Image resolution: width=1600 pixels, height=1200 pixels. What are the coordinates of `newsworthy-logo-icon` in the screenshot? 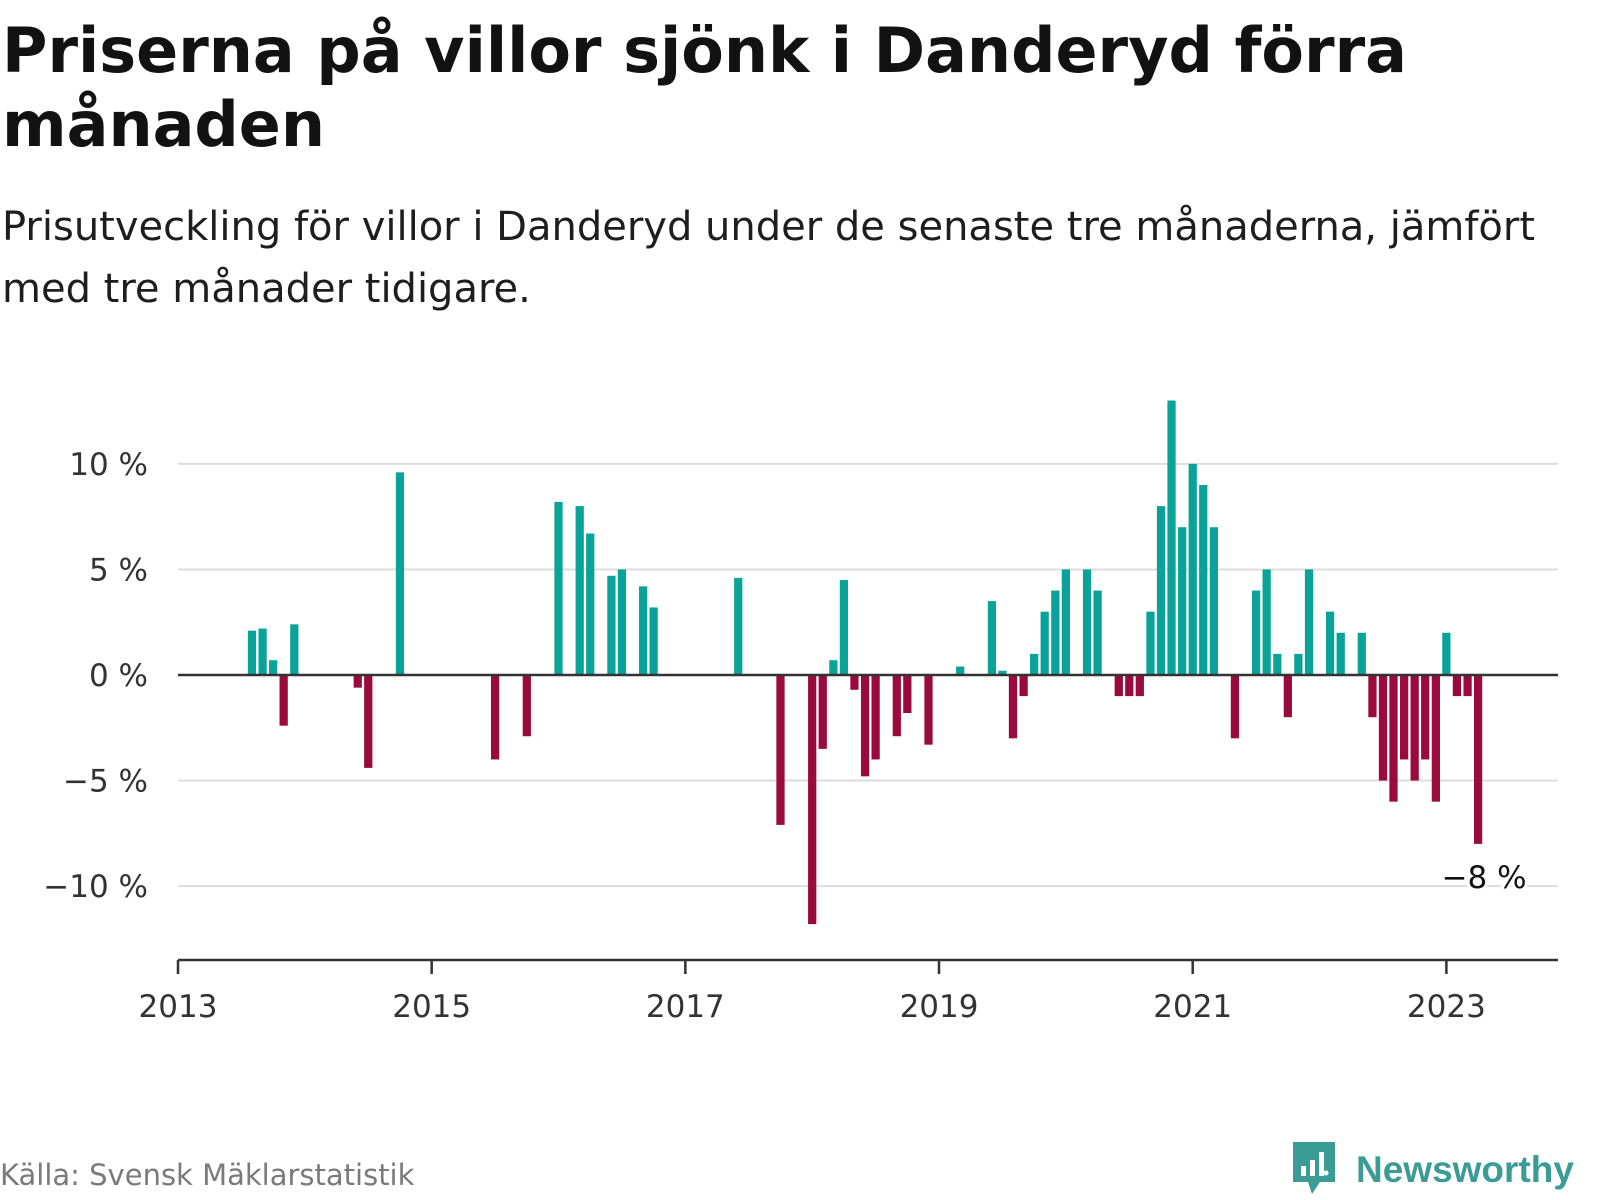 It's located at (1314, 1170).